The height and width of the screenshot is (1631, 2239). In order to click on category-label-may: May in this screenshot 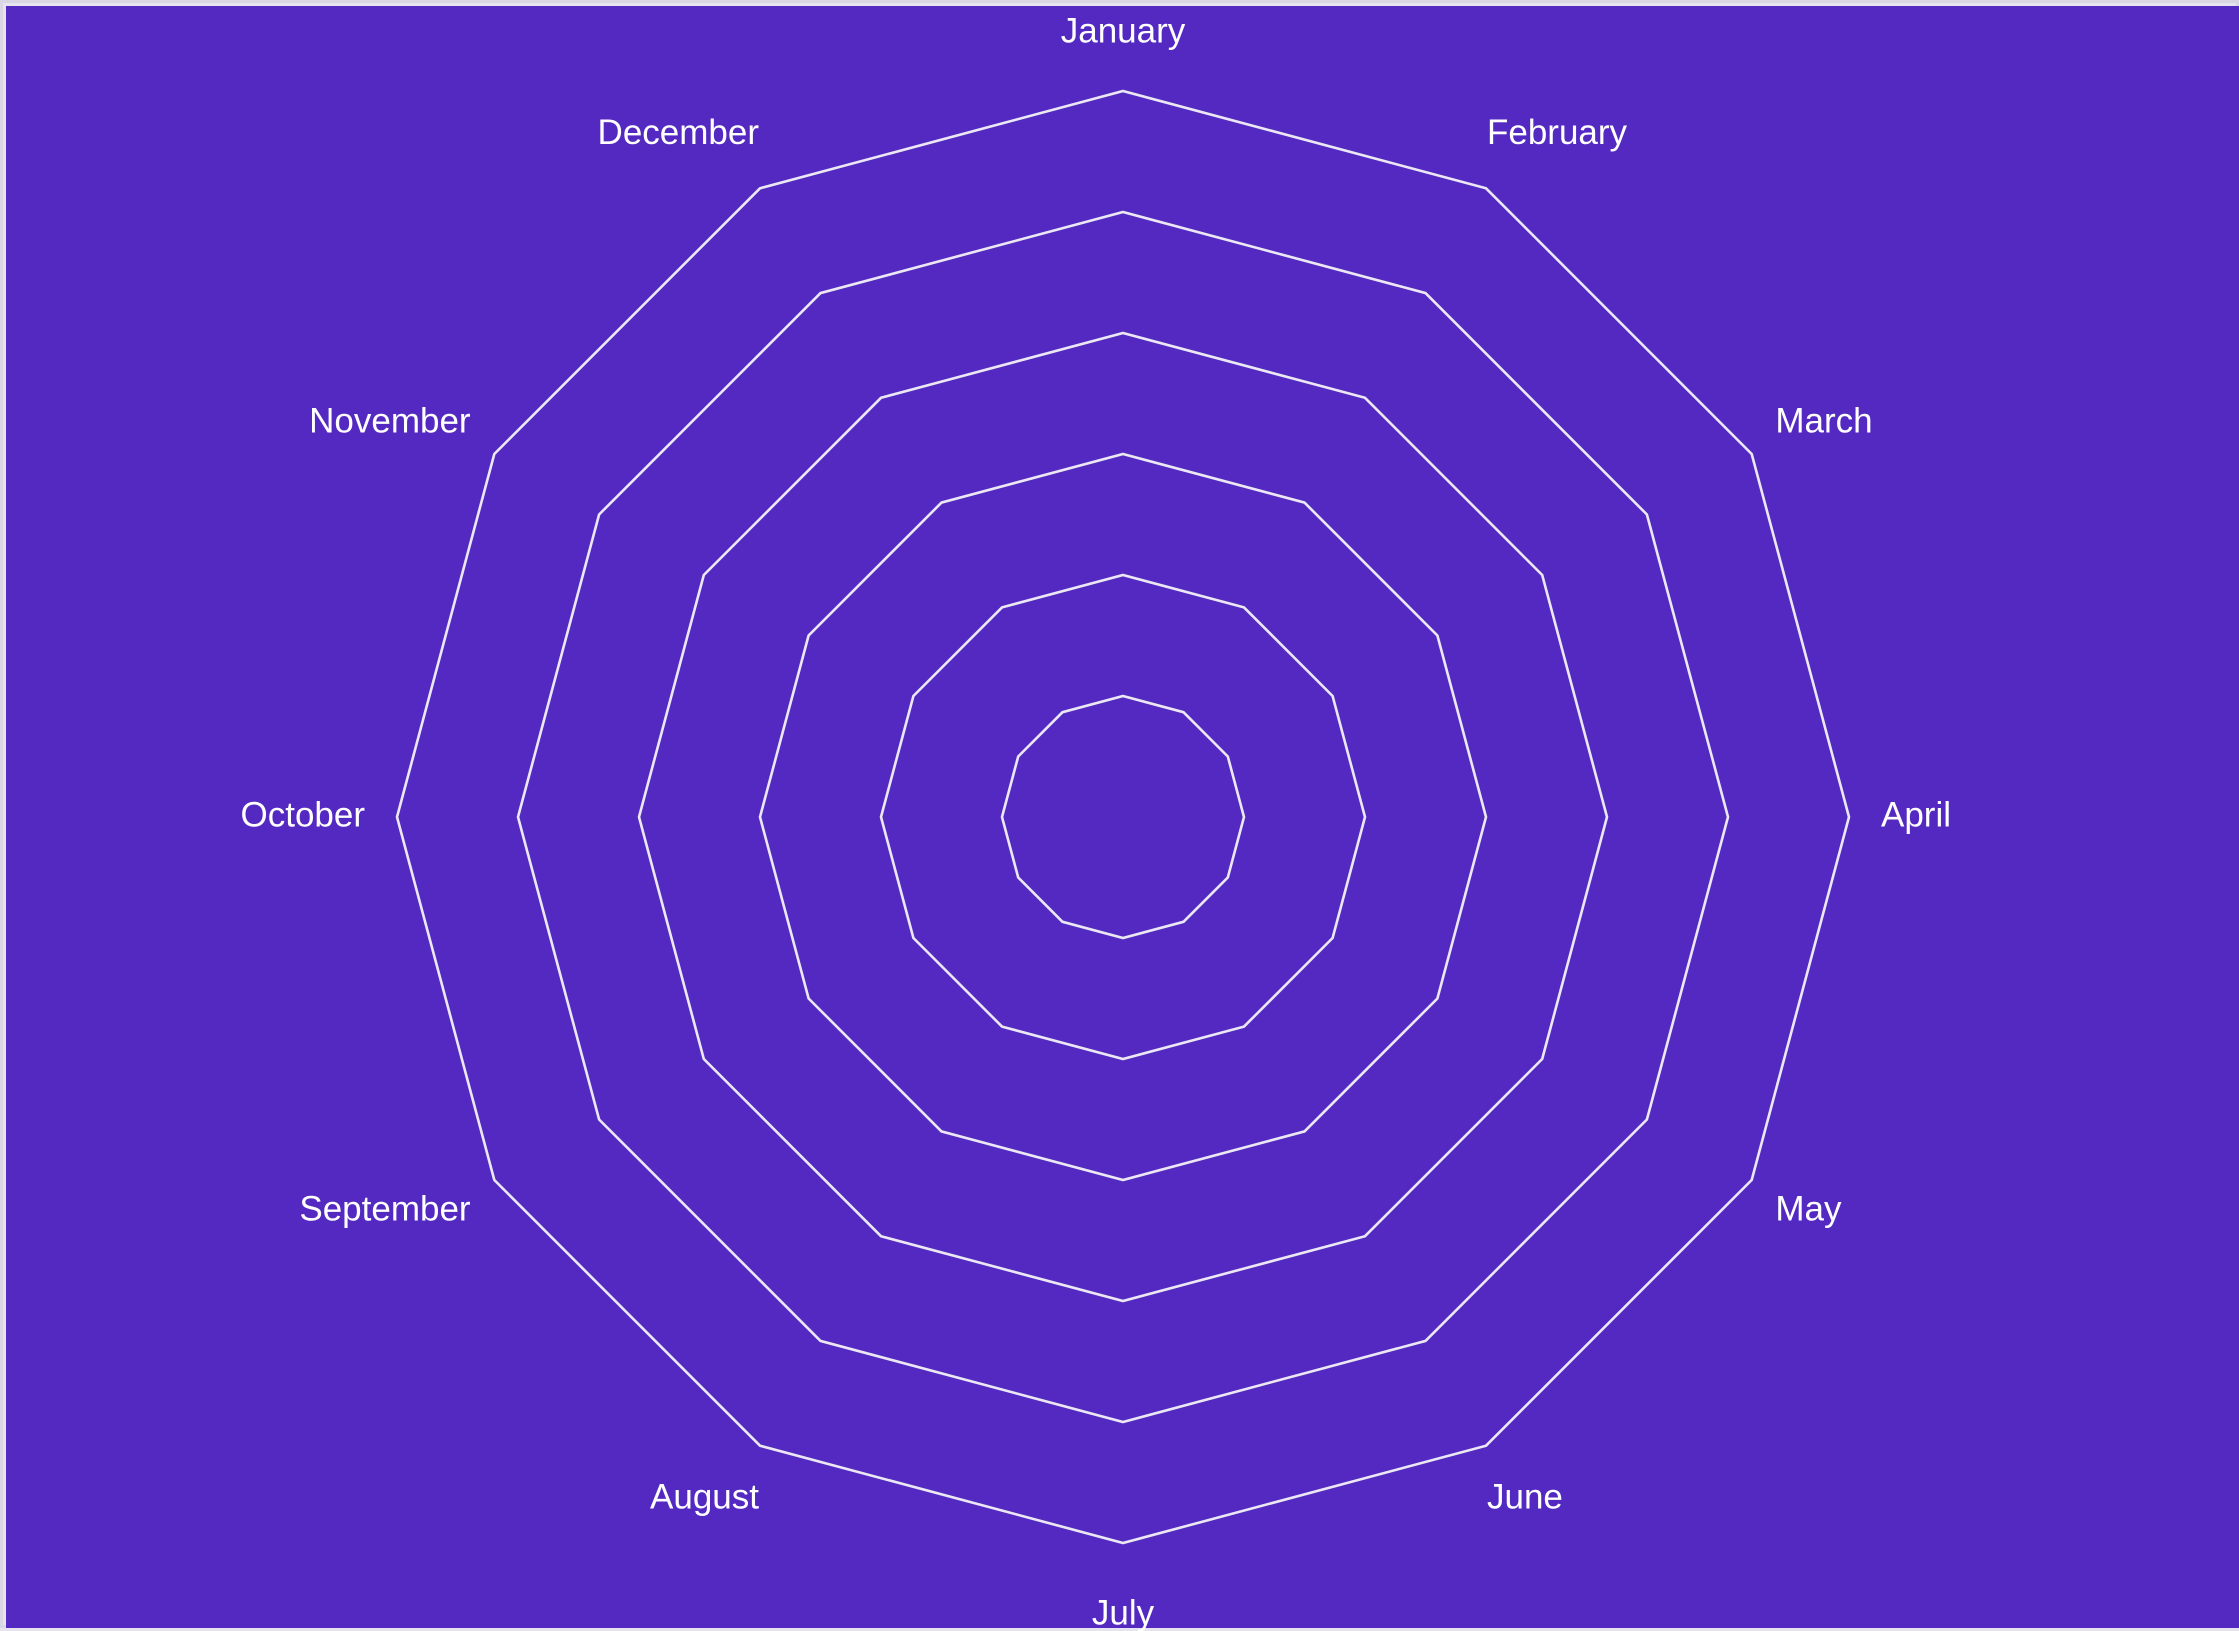, I will do `click(1808, 1208)`.